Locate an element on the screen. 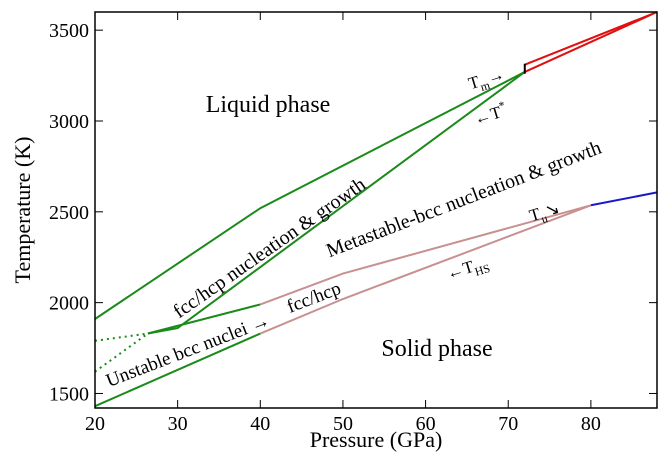 This screenshot has width=658, height=459. annotation: ←T* is located at coordinates (490, 113).